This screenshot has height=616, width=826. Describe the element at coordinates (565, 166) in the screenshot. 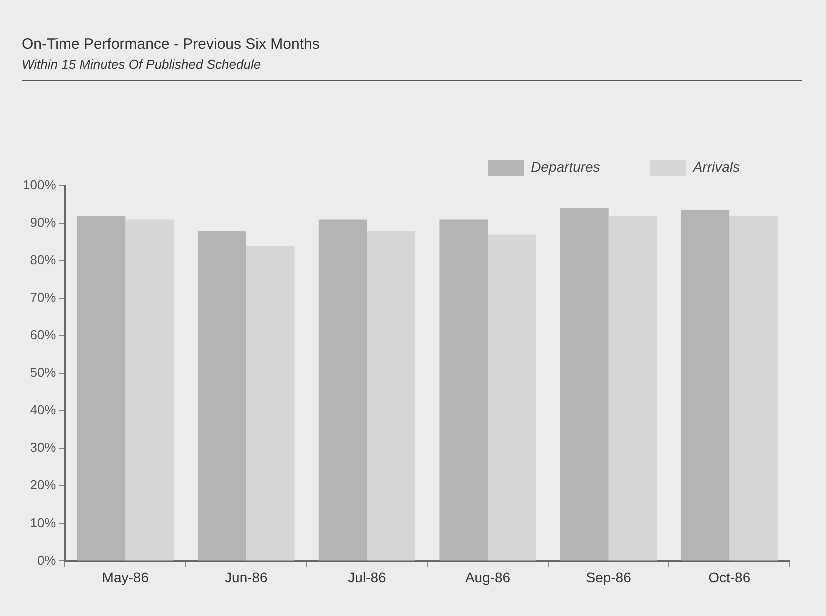

I see `legend-label: Departures` at that location.